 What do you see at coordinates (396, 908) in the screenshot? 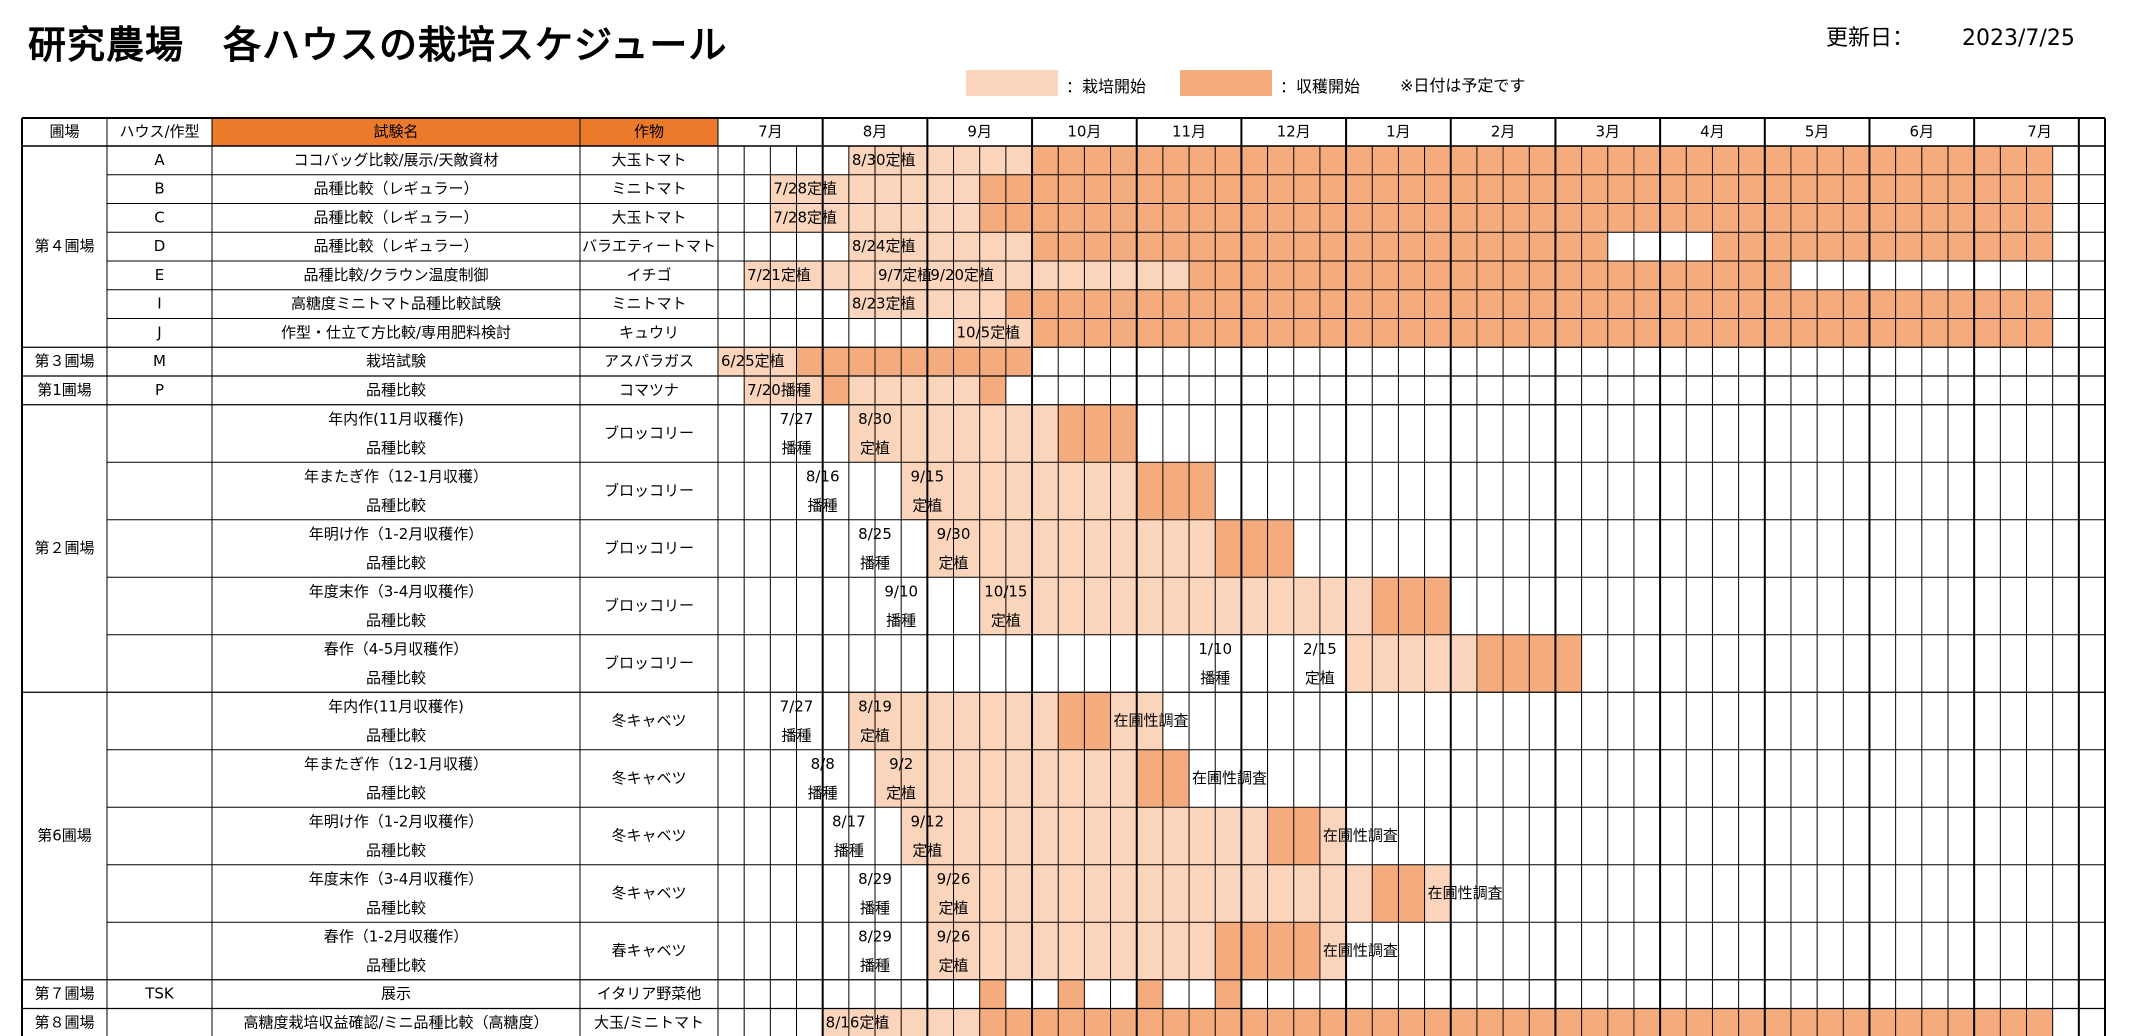
I see `trial-name: 品種比較` at bounding box center [396, 908].